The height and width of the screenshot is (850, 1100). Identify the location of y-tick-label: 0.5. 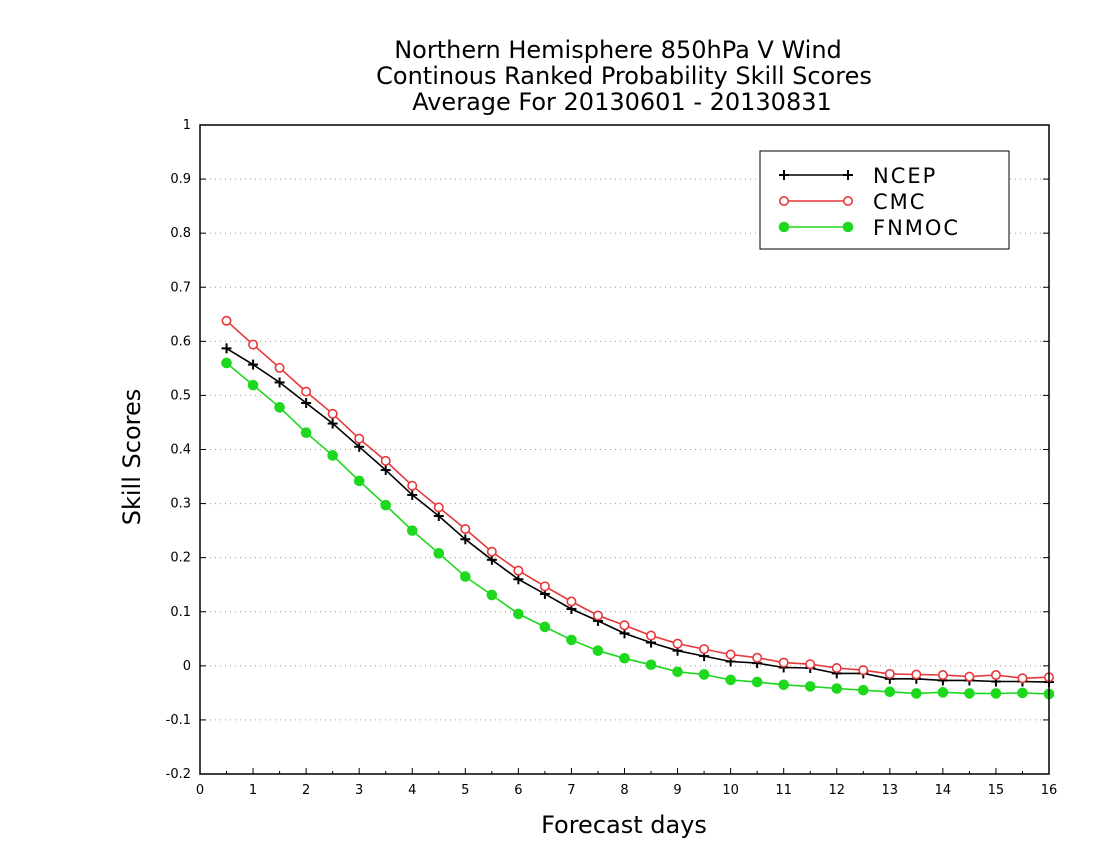
(180, 395).